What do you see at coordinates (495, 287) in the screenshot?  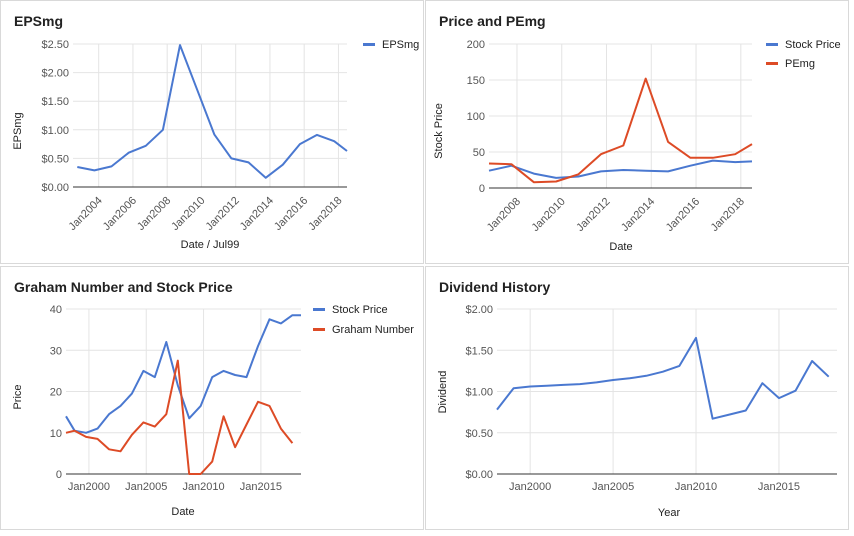 I see `dividend-chart-title: Dividend History` at bounding box center [495, 287].